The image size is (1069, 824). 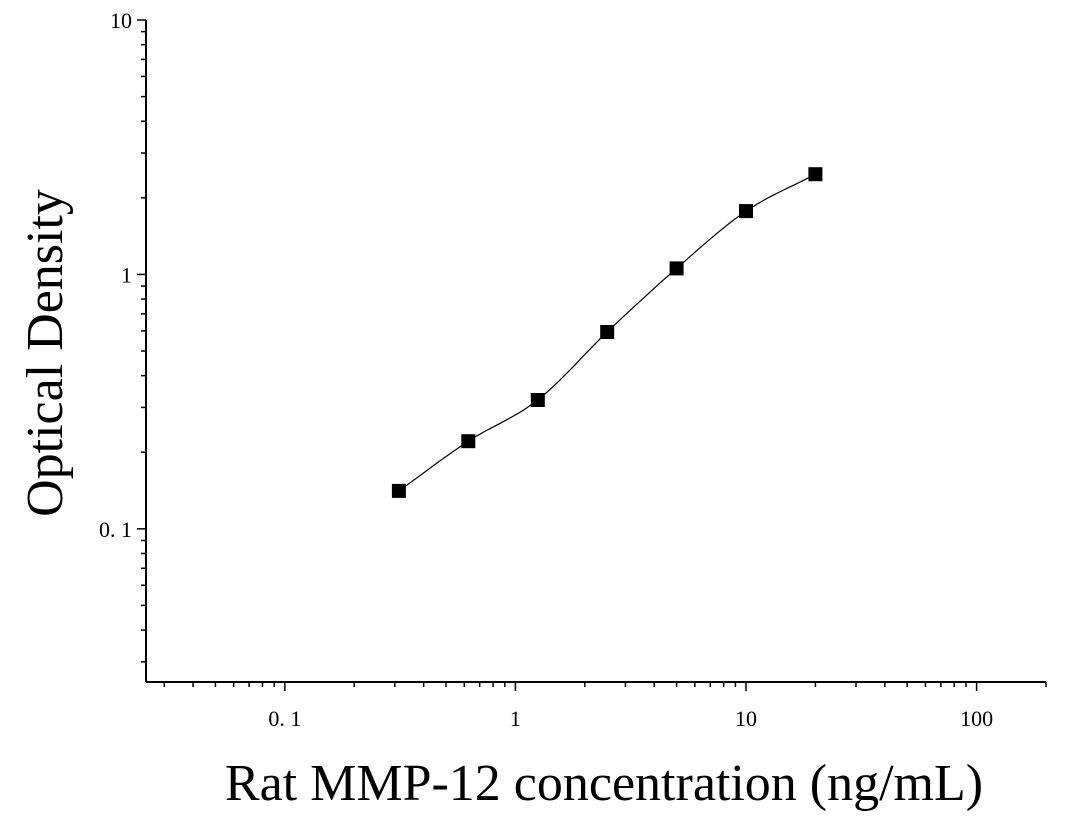 I want to click on y-tick-label: 10, so click(x=121, y=20).